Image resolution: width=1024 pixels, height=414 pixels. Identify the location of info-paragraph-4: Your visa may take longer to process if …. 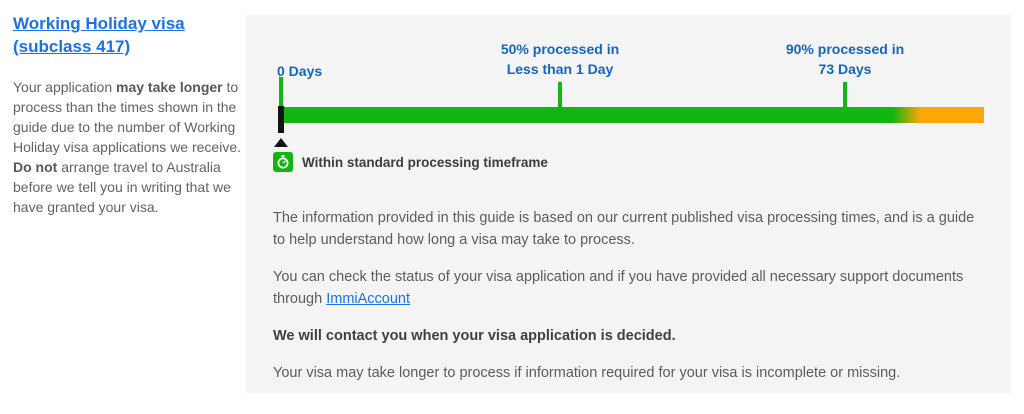
(587, 373).